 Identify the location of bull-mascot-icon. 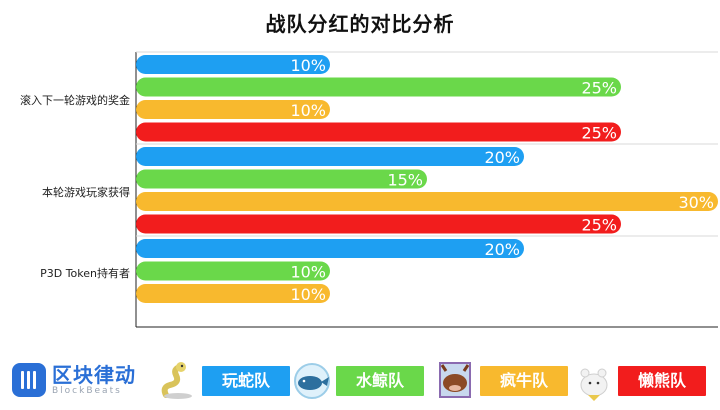
(455, 380).